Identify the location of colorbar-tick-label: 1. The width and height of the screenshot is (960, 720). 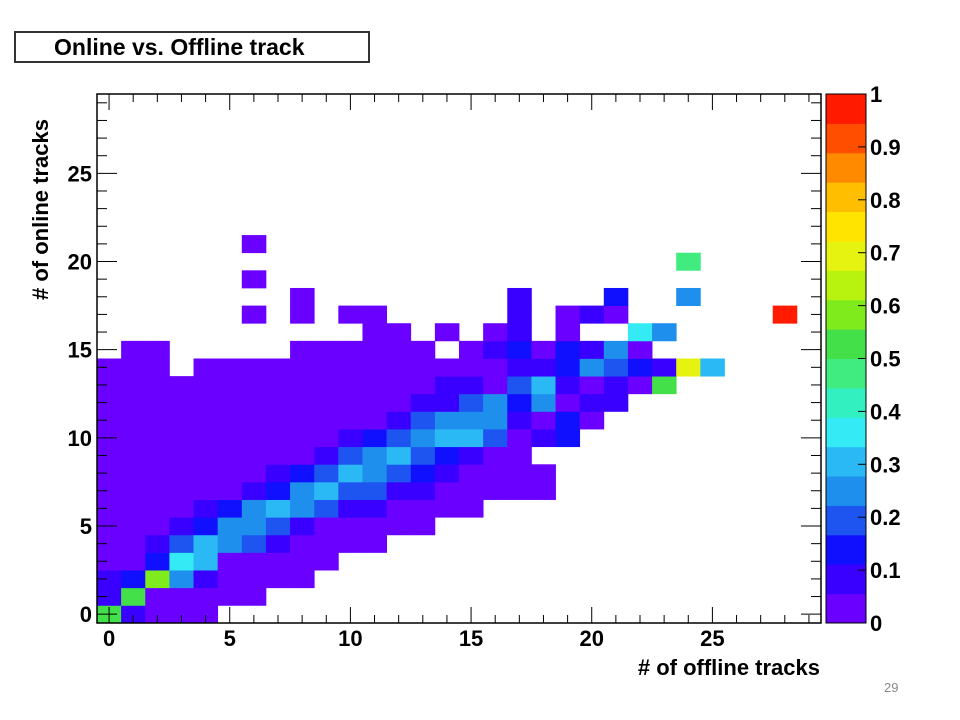
(876, 94).